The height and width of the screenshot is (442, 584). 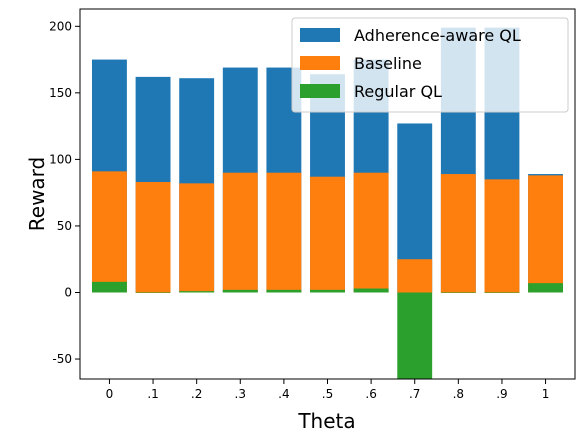 What do you see at coordinates (388, 63) in the screenshot?
I see `legend-label: Baseline` at bounding box center [388, 63].